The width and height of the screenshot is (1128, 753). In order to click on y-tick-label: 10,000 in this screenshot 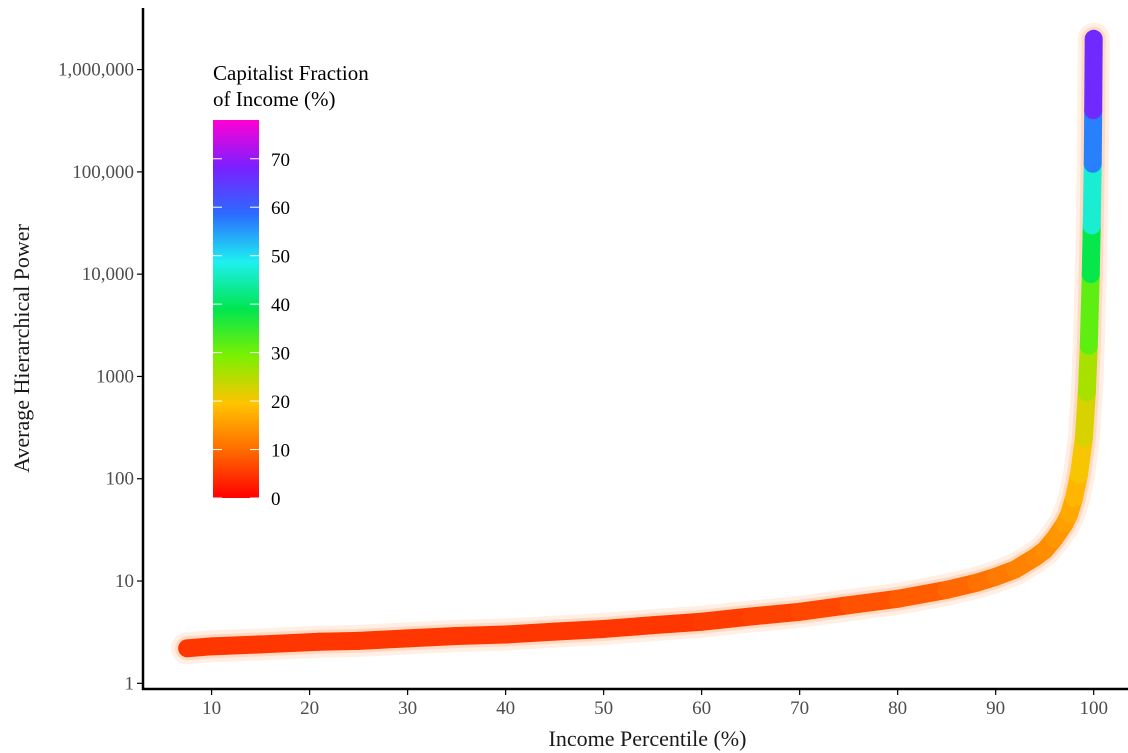, I will do `click(108, 274)`.